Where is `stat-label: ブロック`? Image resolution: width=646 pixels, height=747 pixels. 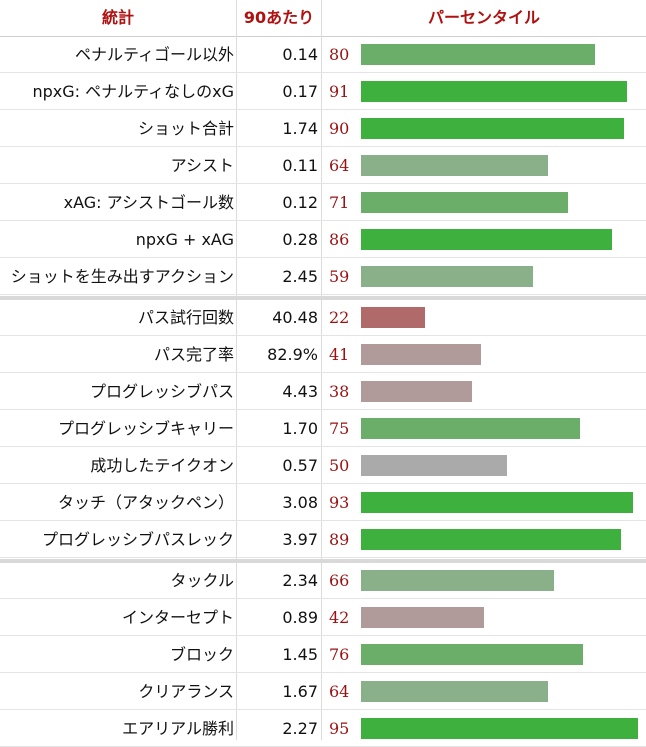
stat-label: ブロック is located at coordinates (201, 654).